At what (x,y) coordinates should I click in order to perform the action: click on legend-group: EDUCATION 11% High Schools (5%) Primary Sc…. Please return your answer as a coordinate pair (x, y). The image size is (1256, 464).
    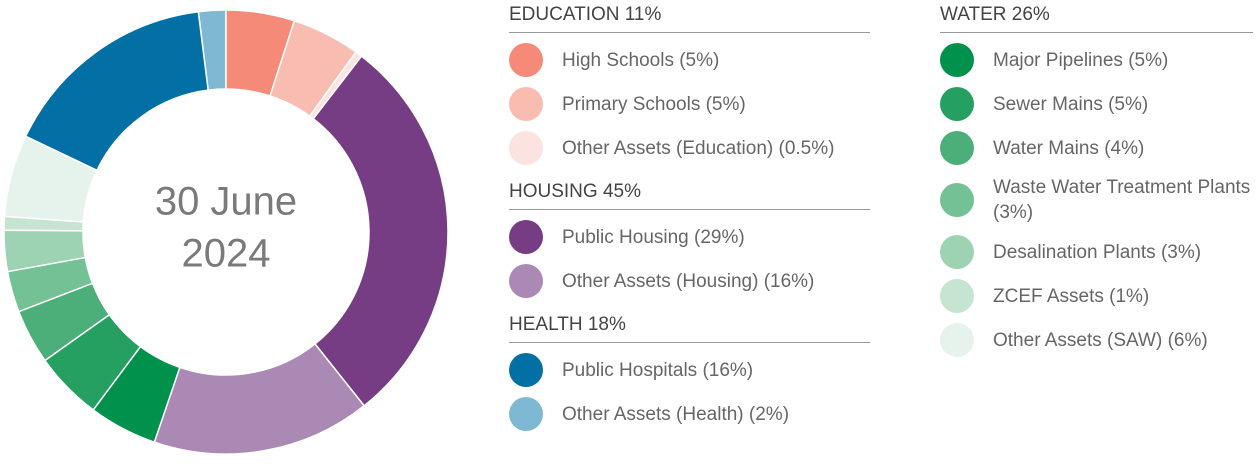
    Looking at the image, I should click on (689, 84).